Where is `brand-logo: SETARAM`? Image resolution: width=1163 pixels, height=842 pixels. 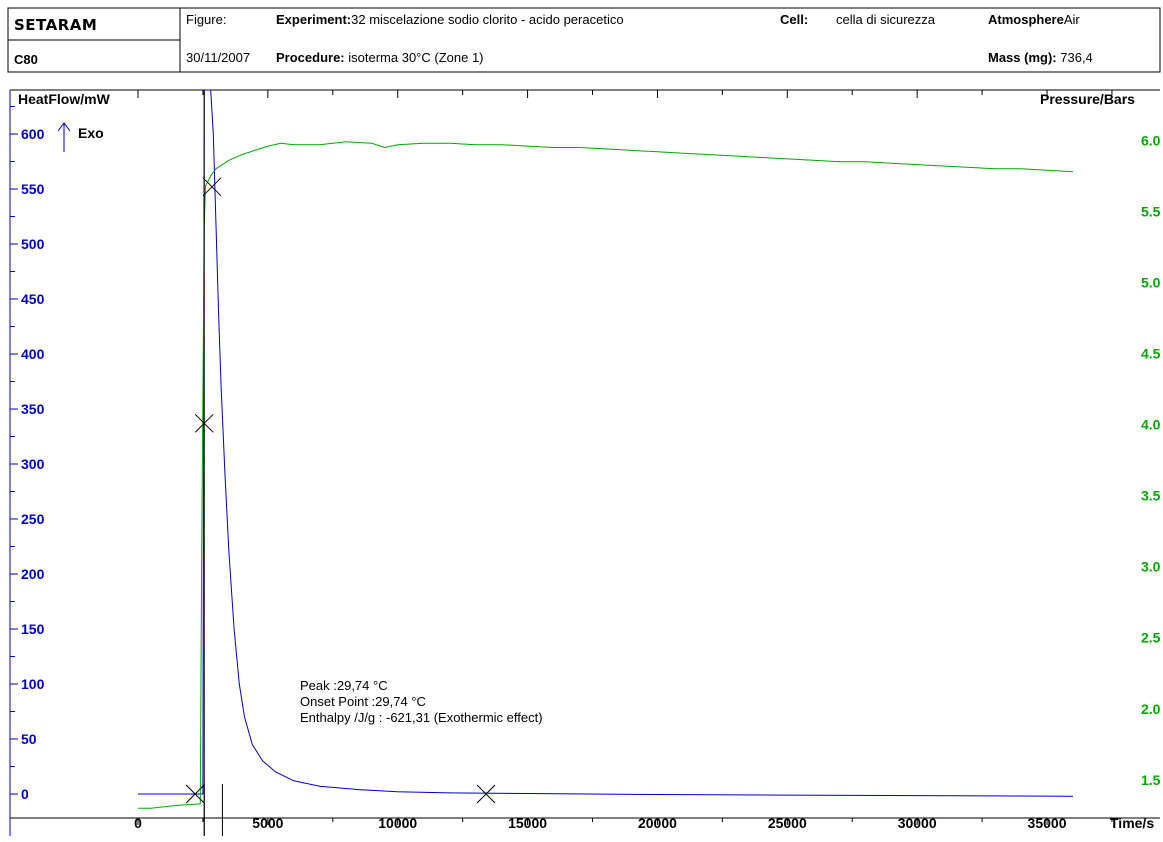
brand-logo: SETARAM is located at coordinates (56, 25).